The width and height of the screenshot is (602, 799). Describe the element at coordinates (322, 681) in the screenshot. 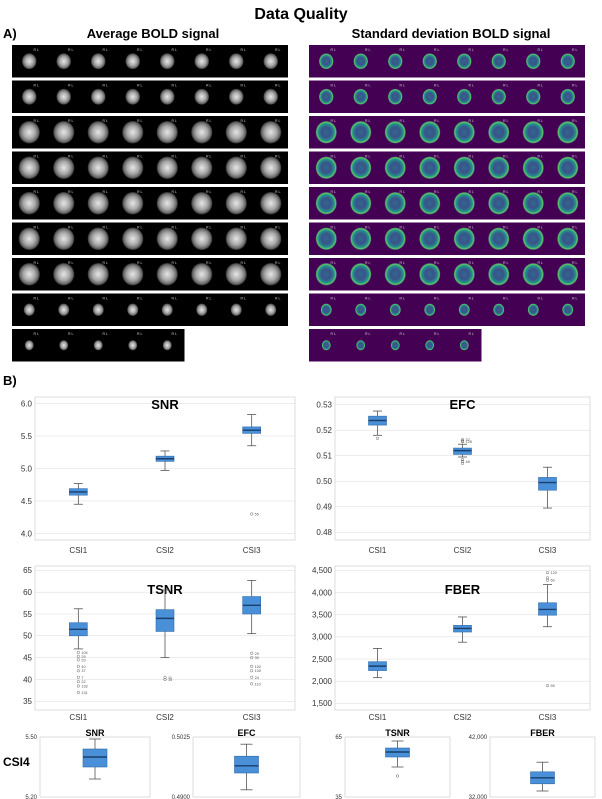

I see `y-tick-label: 2,000` at that location.